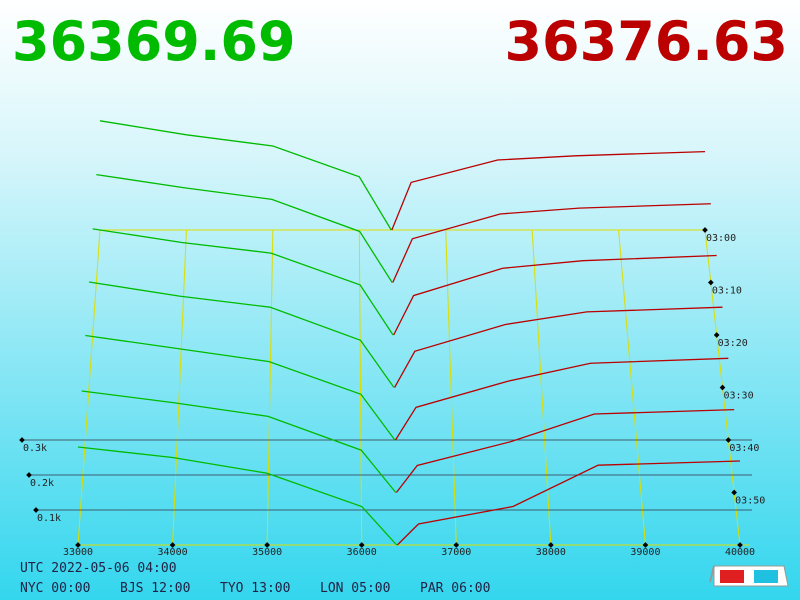 This screenshot has width=800, height=600. I want to click on y-tick-label: 0.2k, so click(42, 483).